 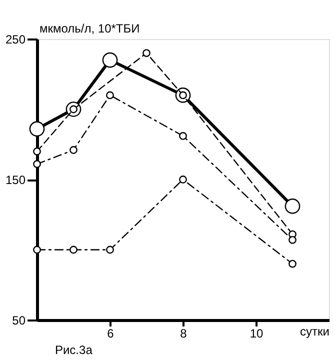 I want to click on x-axis-title: сутки, so click(x=315, y=331).